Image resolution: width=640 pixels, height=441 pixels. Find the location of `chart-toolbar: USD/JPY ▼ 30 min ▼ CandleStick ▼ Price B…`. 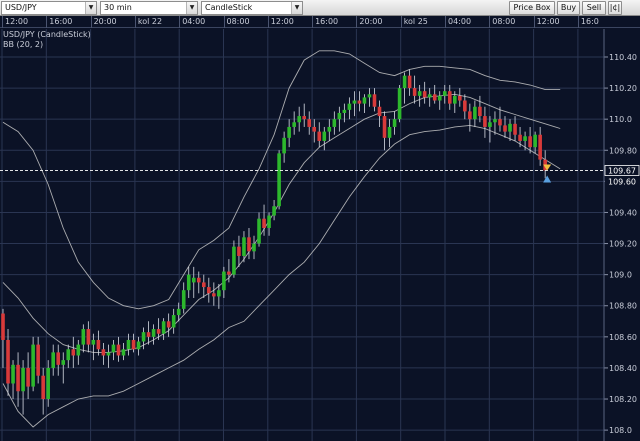

chart-toolbar: USD/JPY ▼ 30 min ▼ CandleStick ▼ Price B… is located at coordinates (320, 8).